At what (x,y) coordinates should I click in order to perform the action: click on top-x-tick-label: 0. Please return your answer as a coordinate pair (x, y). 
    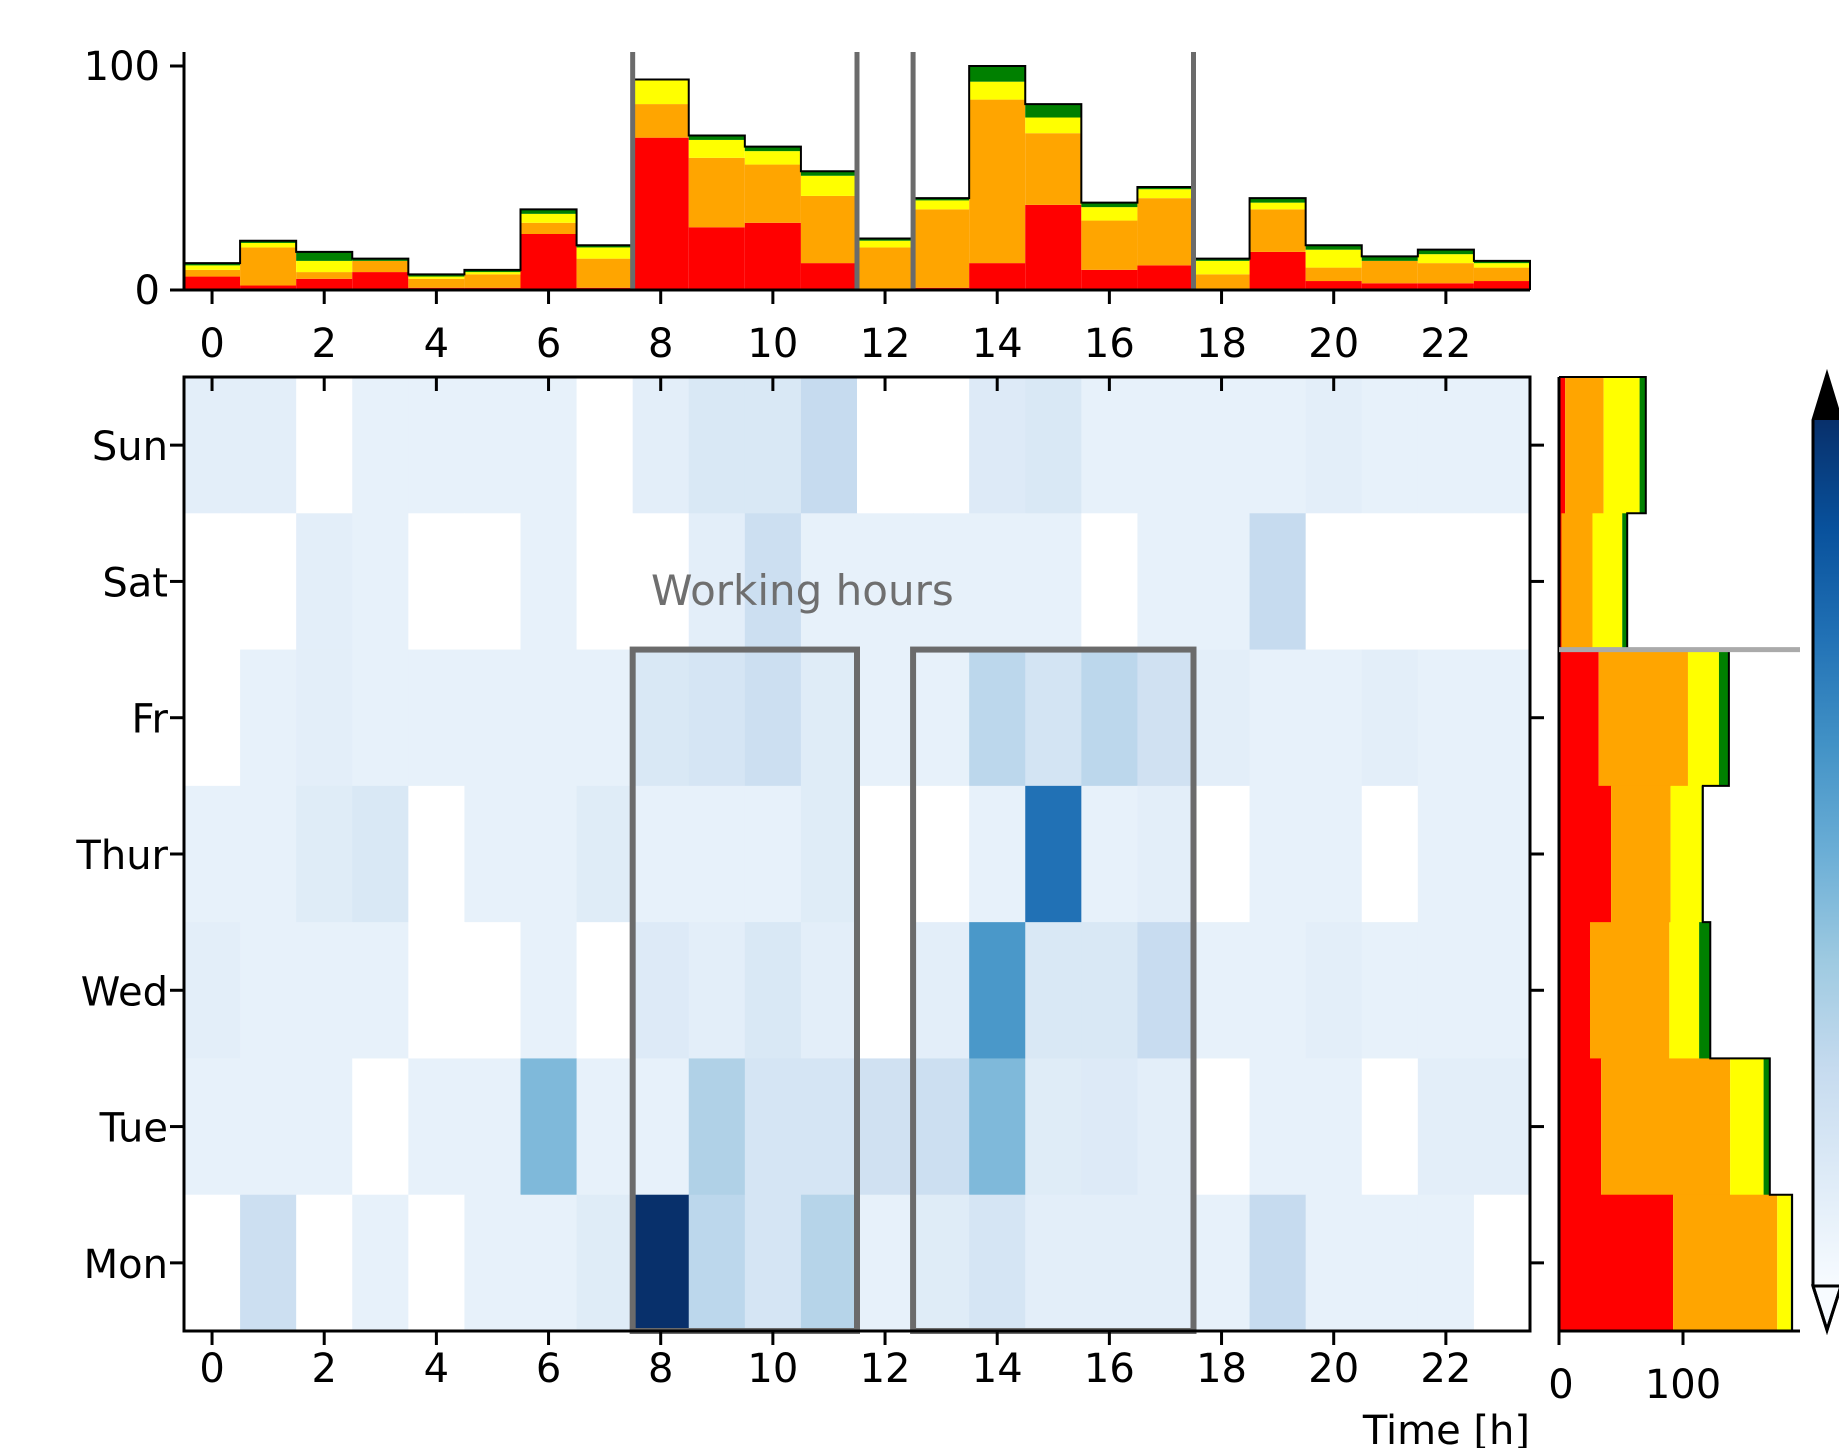
    Looking at the image, I should click on (211, 344).